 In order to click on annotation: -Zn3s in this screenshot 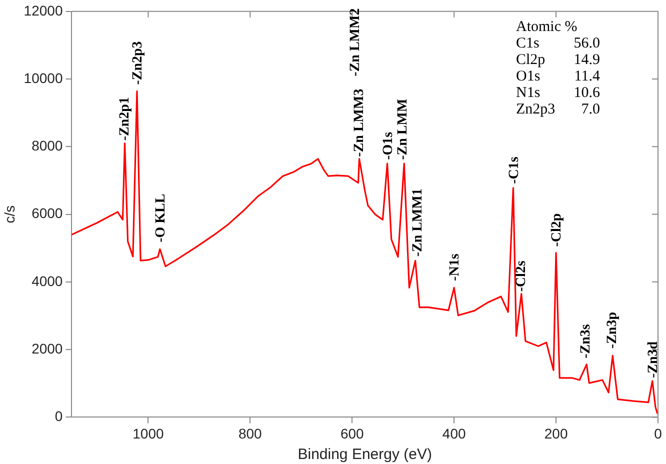, I will do `click(586, 341)`.